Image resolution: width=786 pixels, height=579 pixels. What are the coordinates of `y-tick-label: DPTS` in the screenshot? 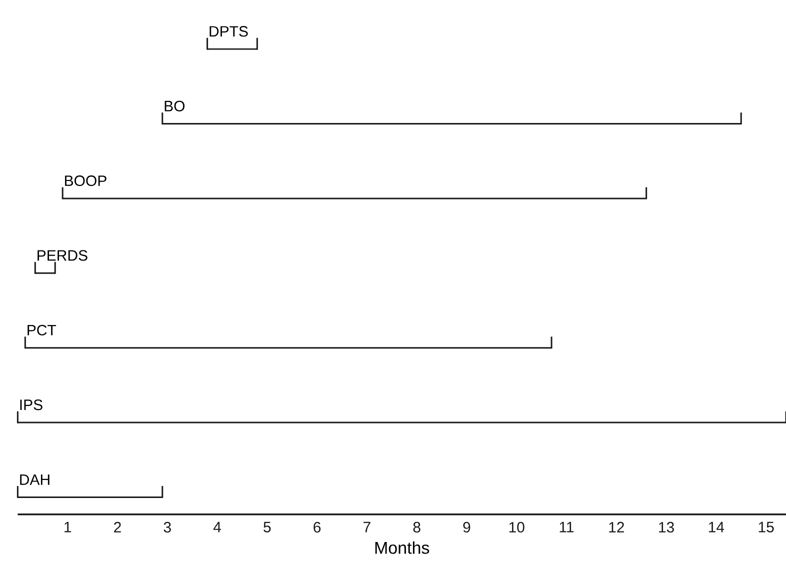 It's located at (229, 31).